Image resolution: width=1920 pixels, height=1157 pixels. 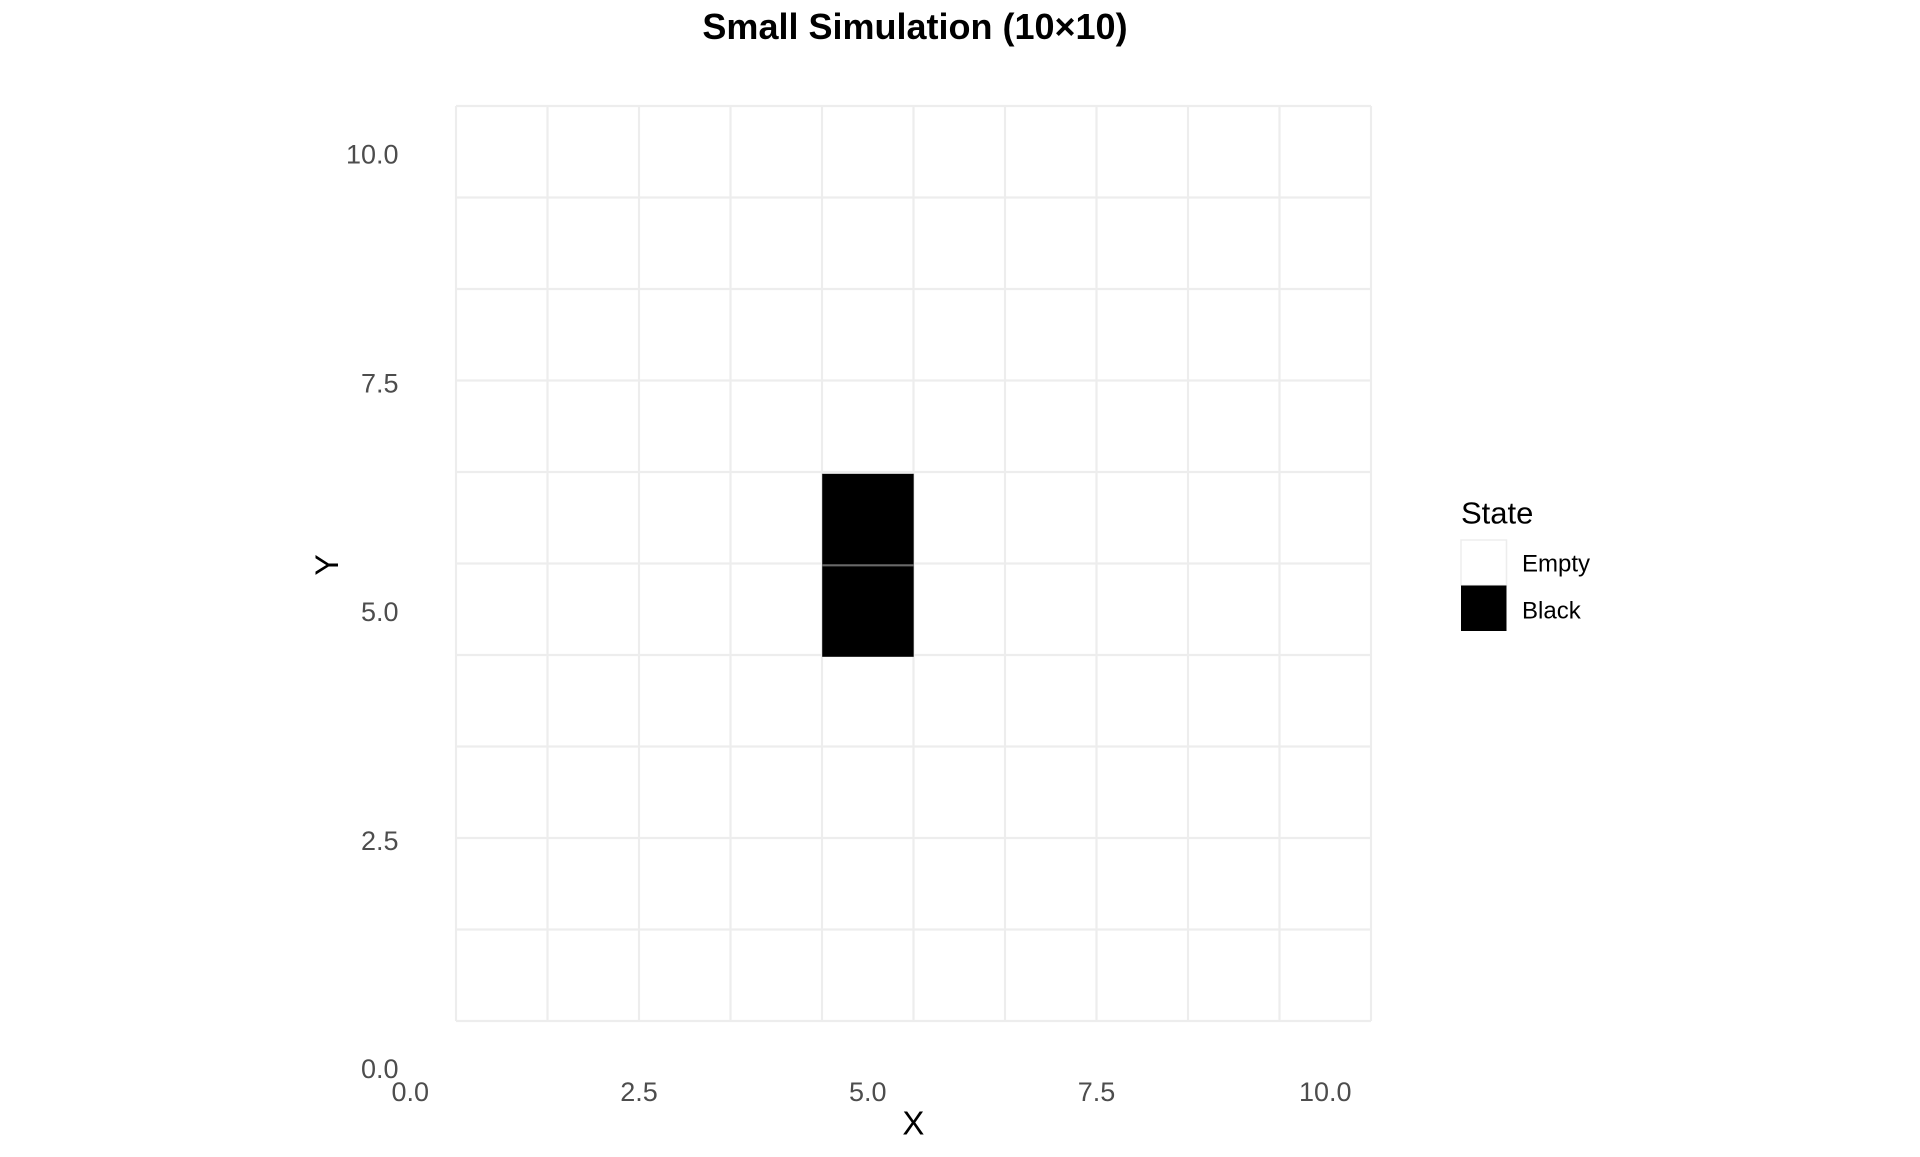 I want to click on svg-text: Y, so click(x=327, y=564).